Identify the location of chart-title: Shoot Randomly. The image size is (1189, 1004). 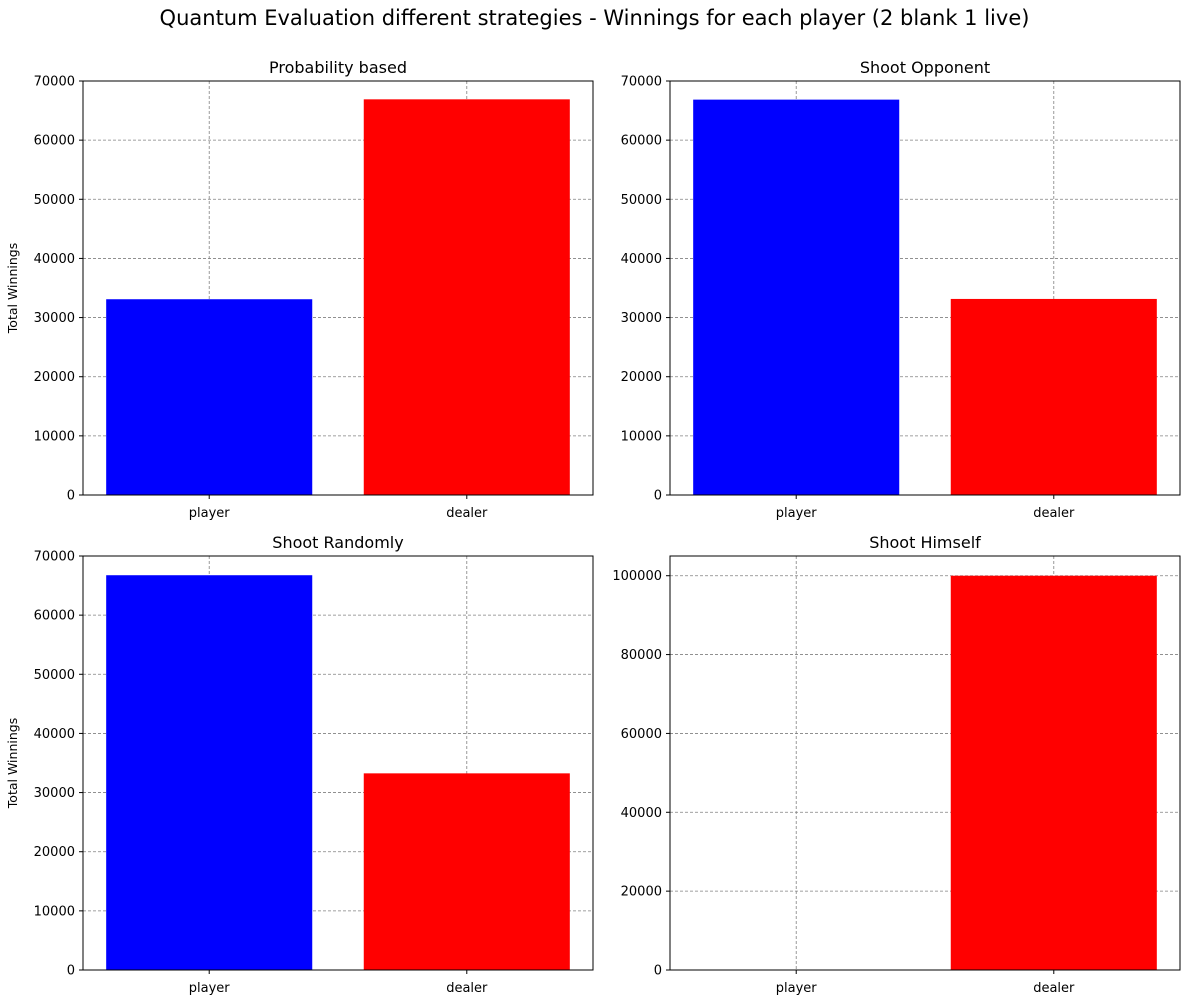
(337, 542).